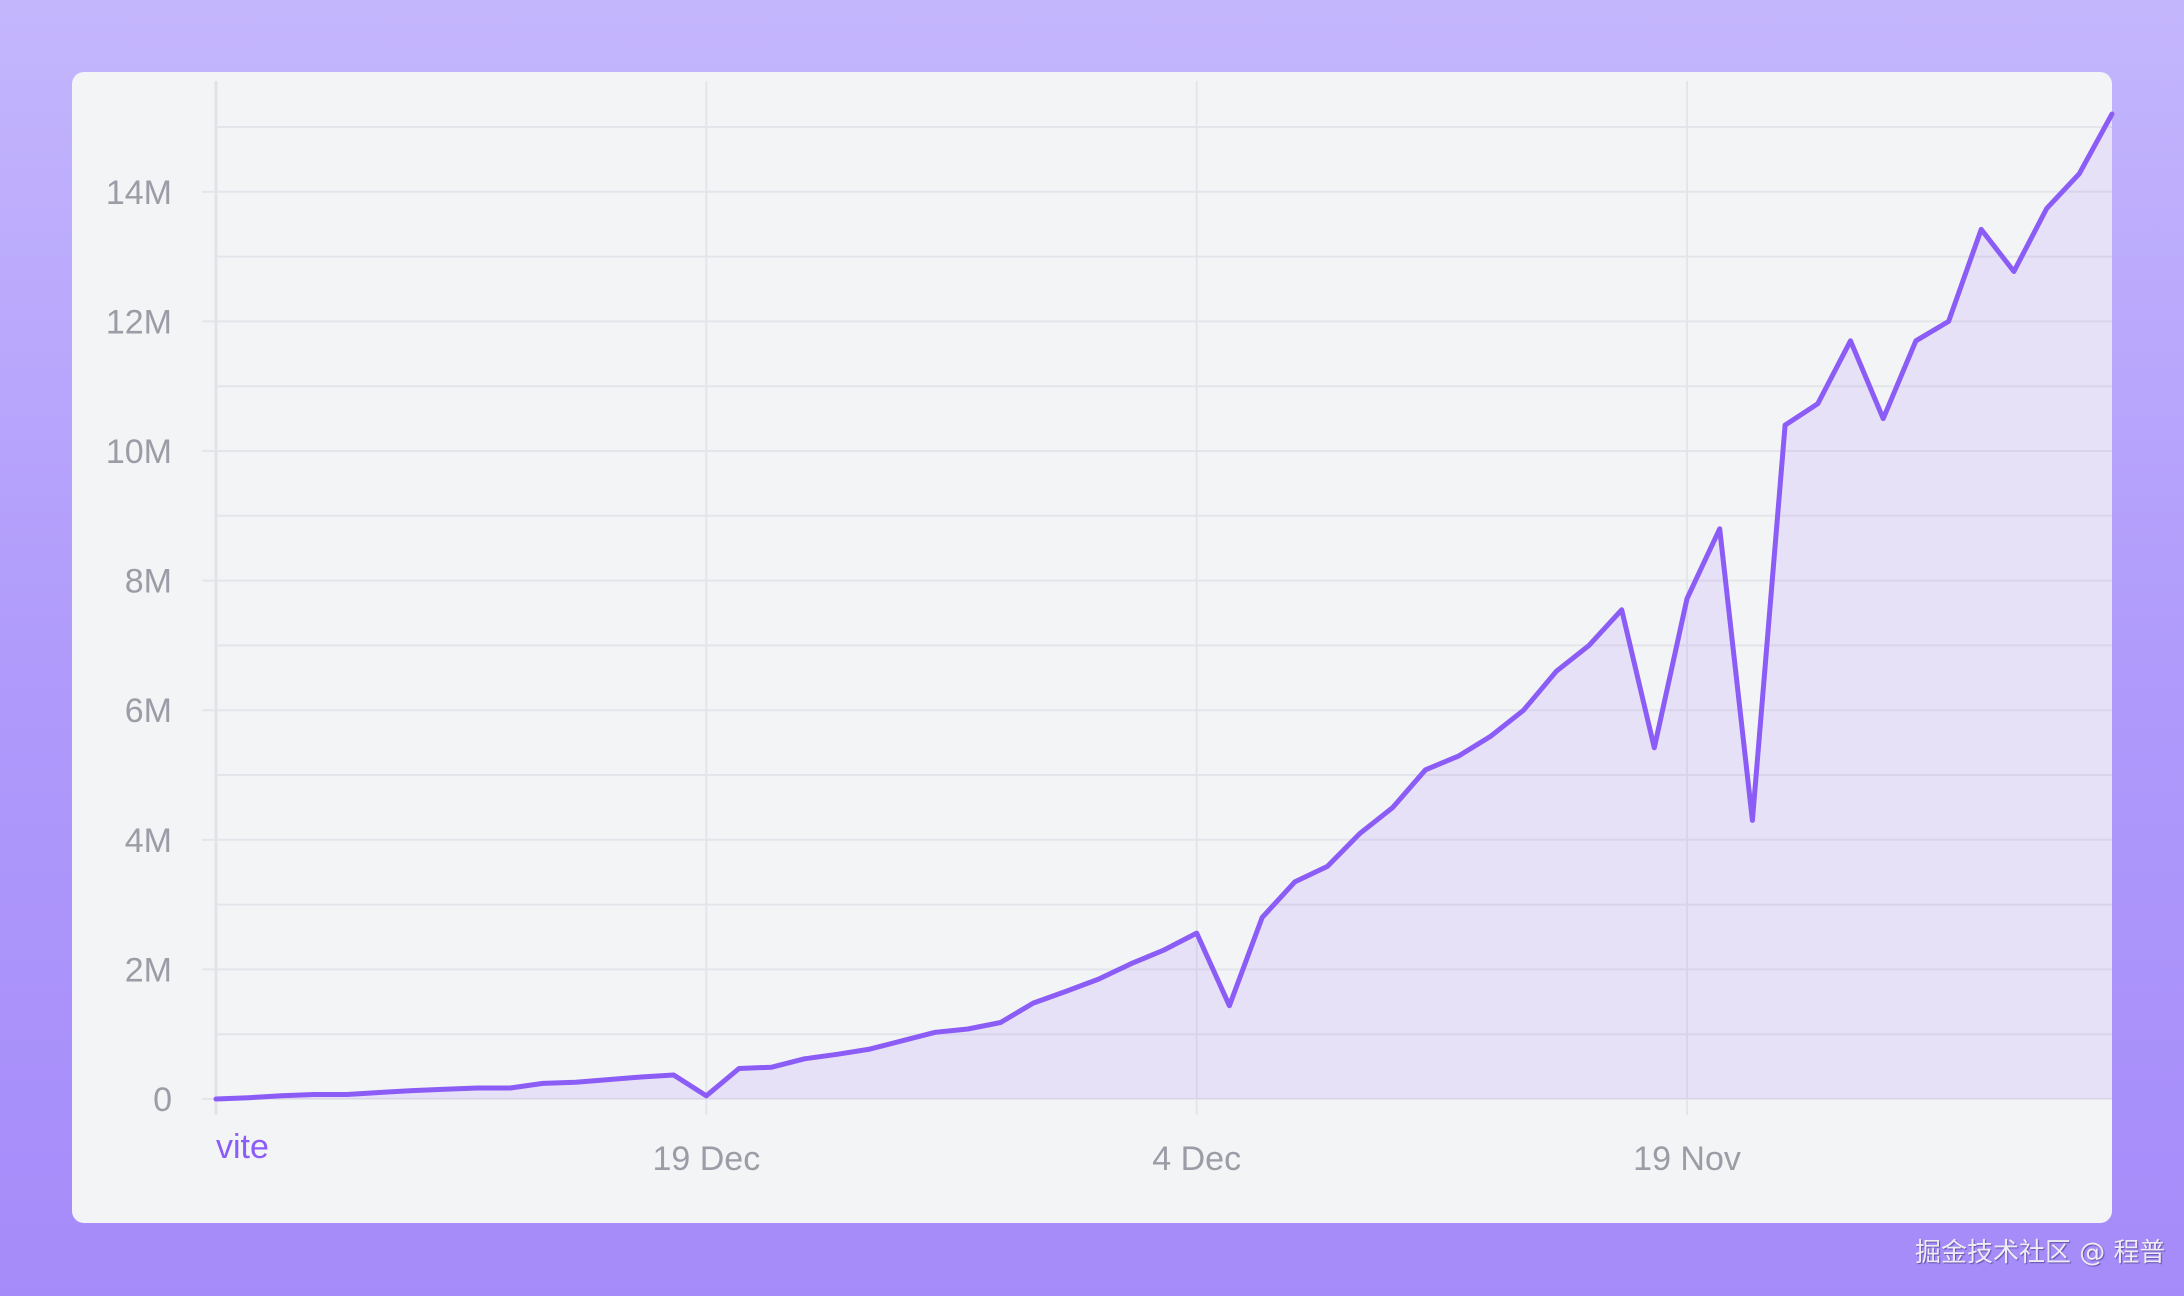 Image resolution: width=2184 pixels, height=1296 pixels. What do you see at coordinates (2040, 1253) in the screenshot?
I see `watermark: 掘金技术社区 @ 程普` at bounding box center [2040, 1253].